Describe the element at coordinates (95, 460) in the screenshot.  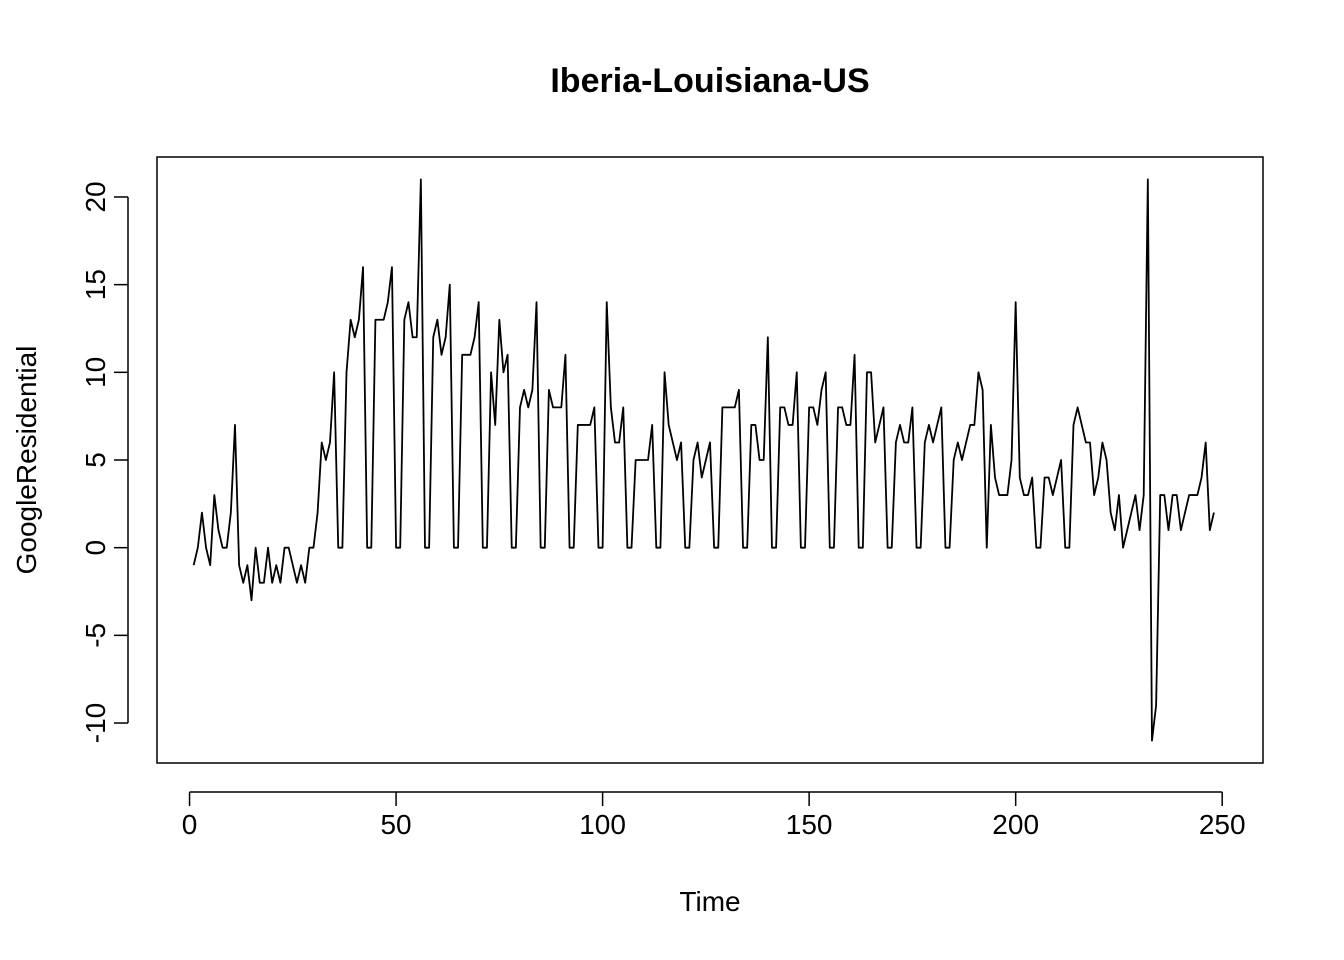
I see `y-tick-label: 5` at that location.